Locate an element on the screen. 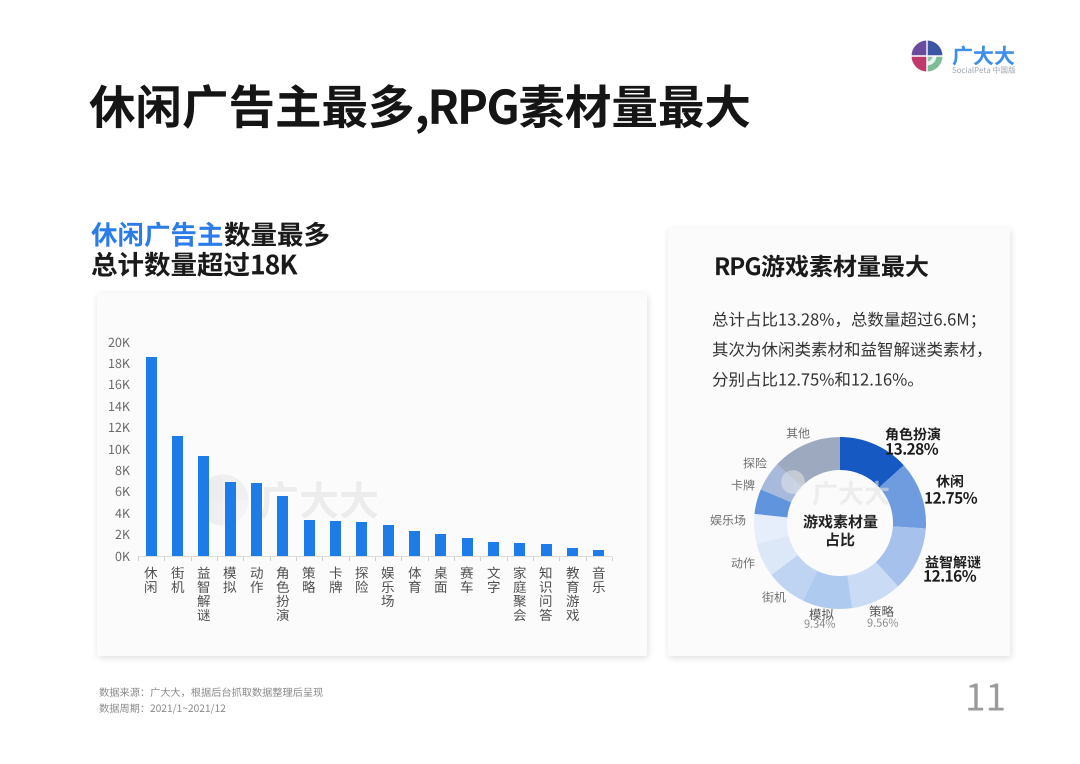 This screenshot has height=764, width=1080. logo-swoosh-inner is located at coordinates (930, 59).